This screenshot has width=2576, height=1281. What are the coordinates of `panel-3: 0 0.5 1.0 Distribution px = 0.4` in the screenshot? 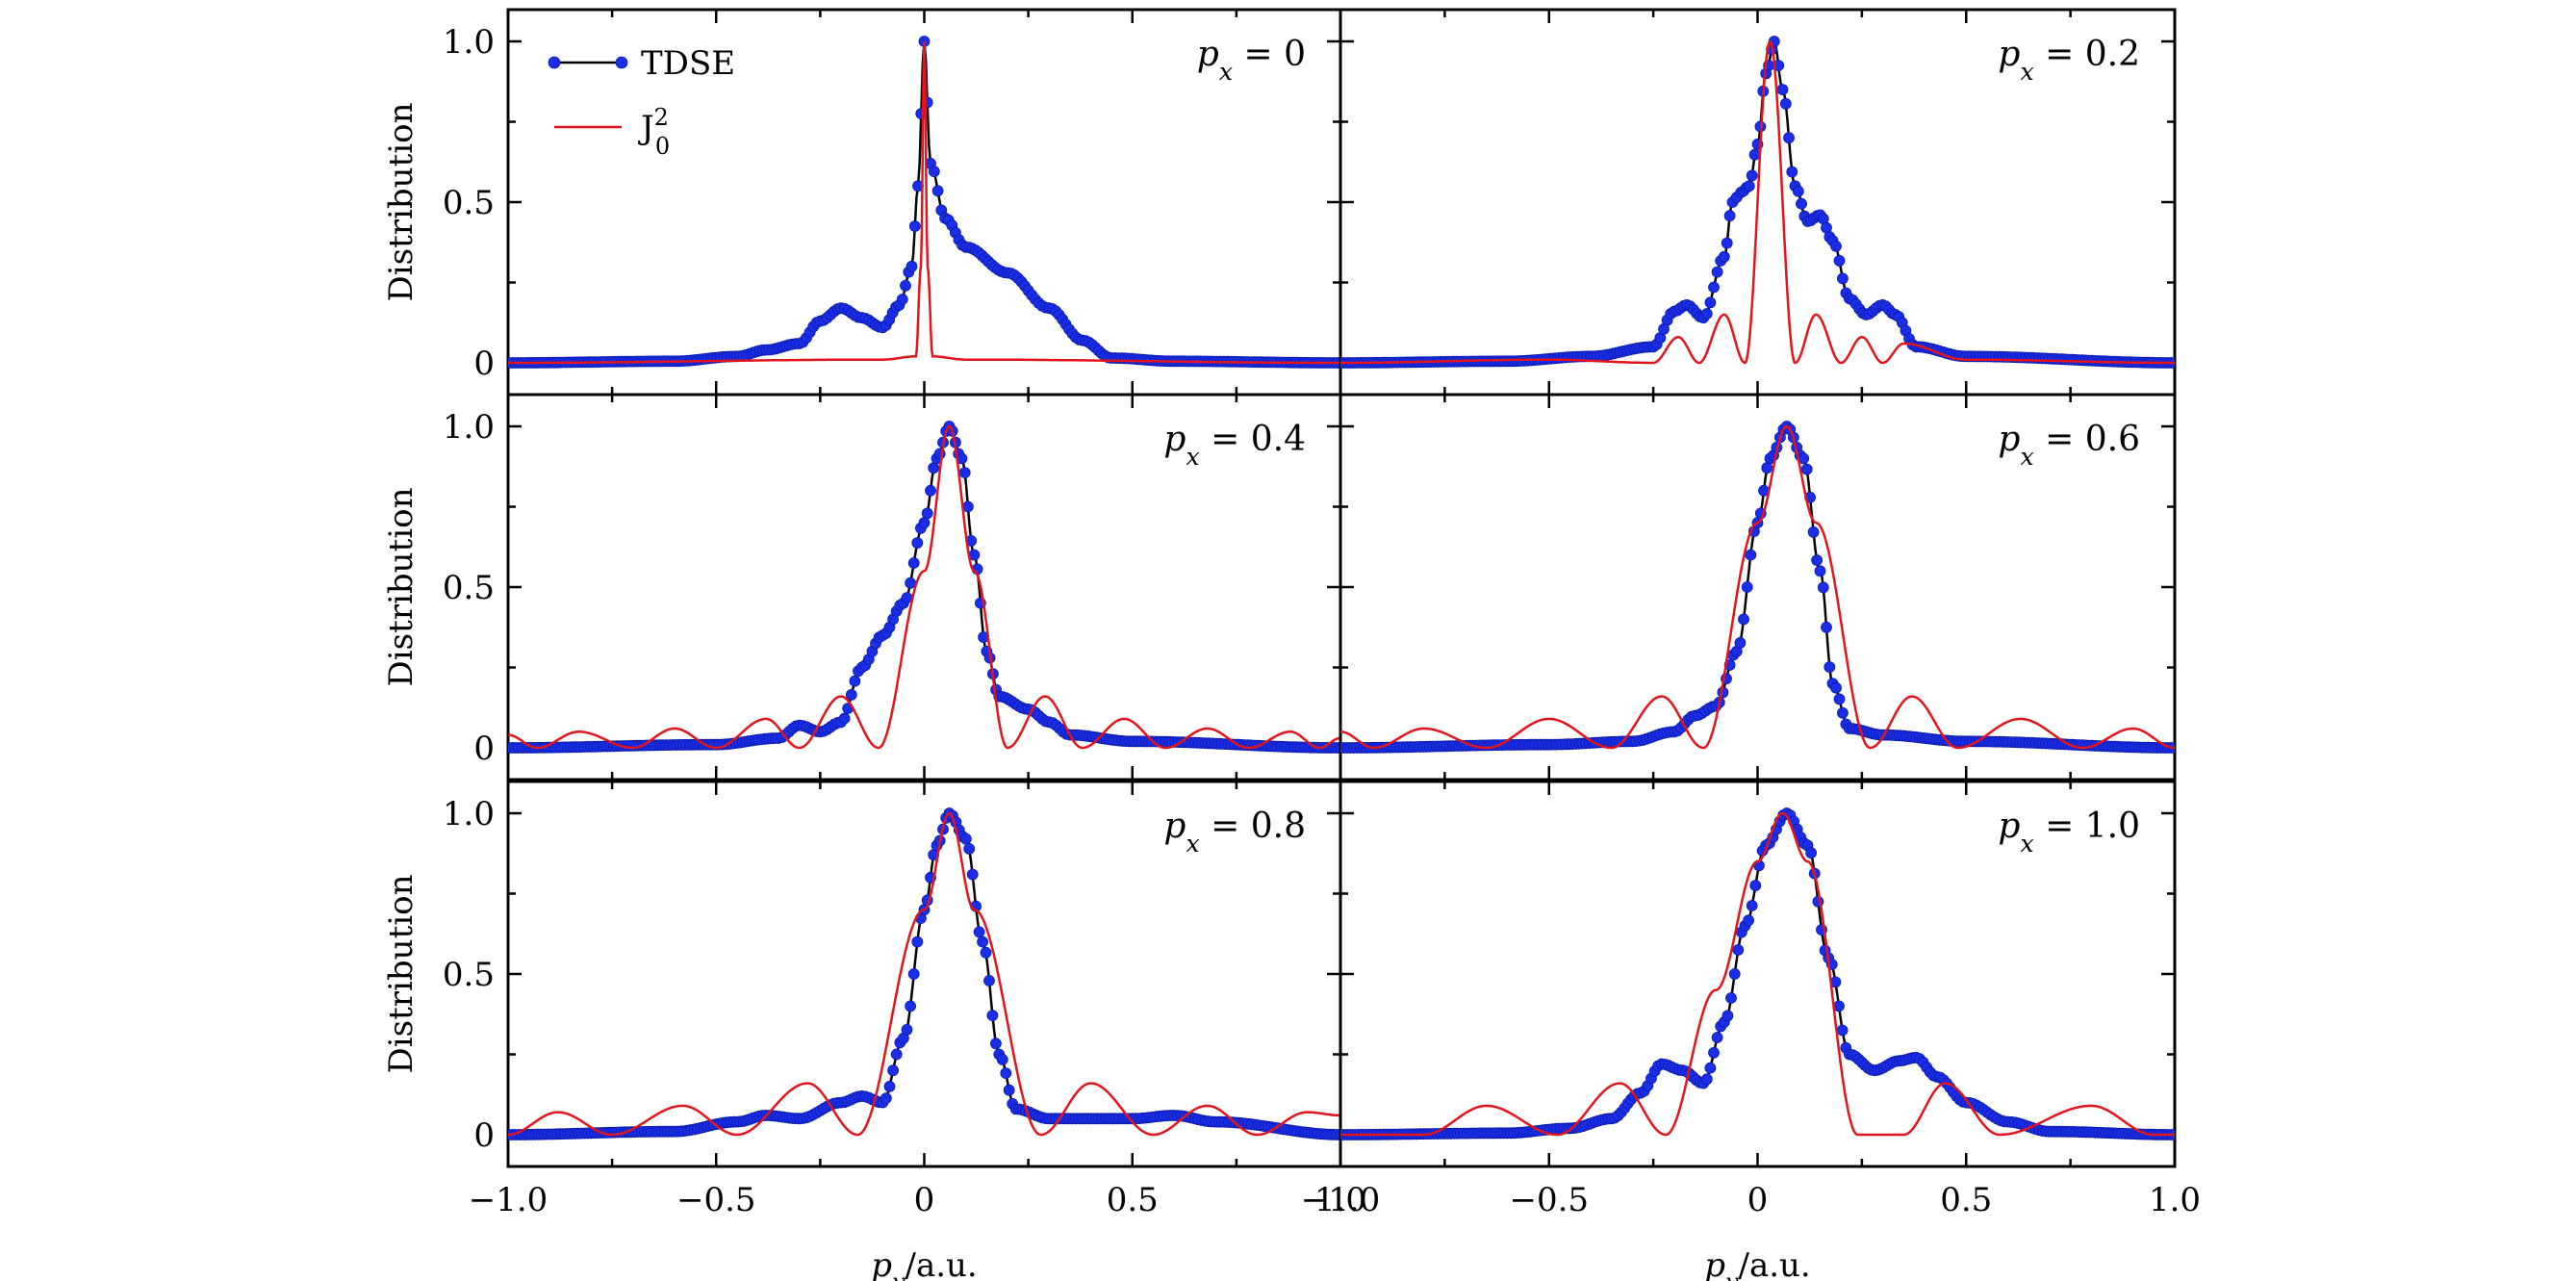 It's located at (862, 587).